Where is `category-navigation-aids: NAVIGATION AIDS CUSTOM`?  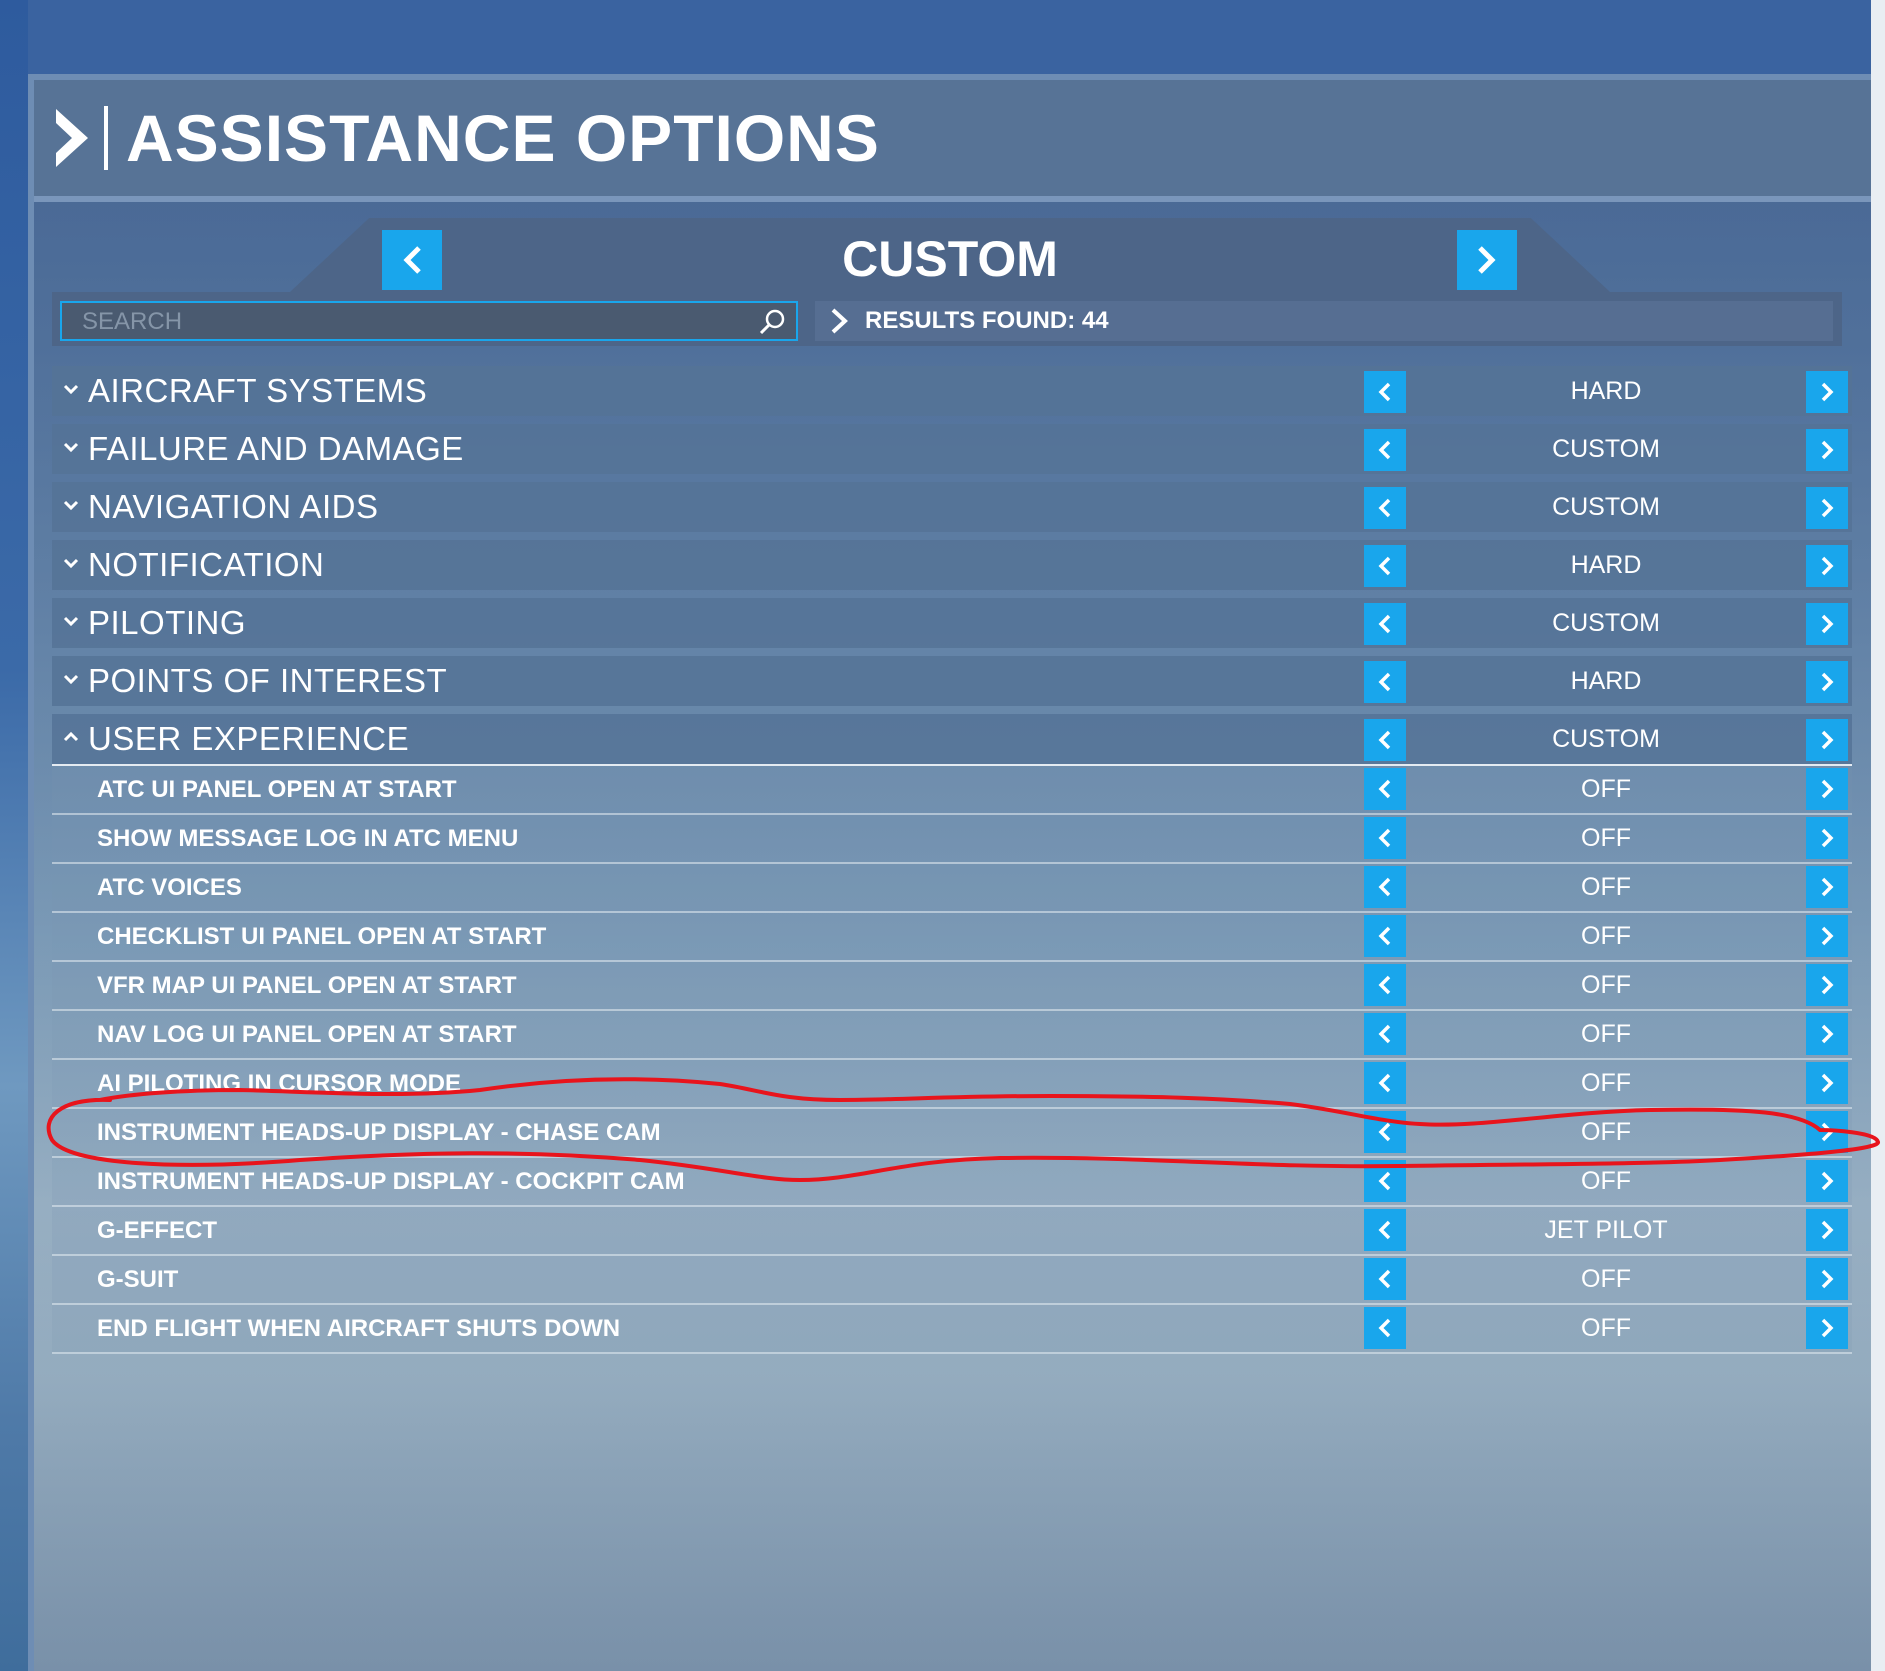
category-navigation-aids: NAVIGATION AIDS CUSTOM is located at coordinates (952, 507).